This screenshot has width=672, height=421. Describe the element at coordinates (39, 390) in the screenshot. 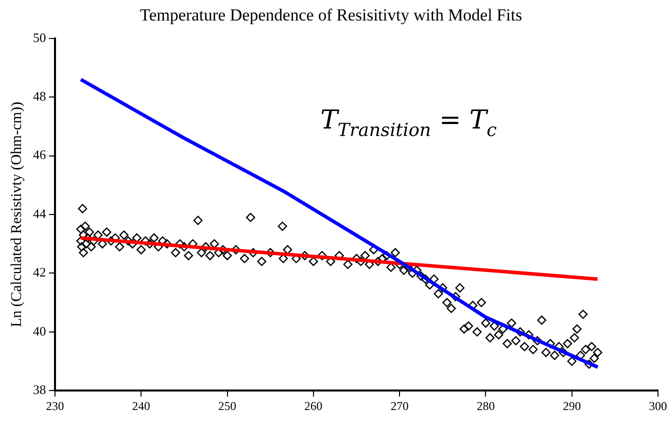

I see `y-tick-label: 38` at that location.